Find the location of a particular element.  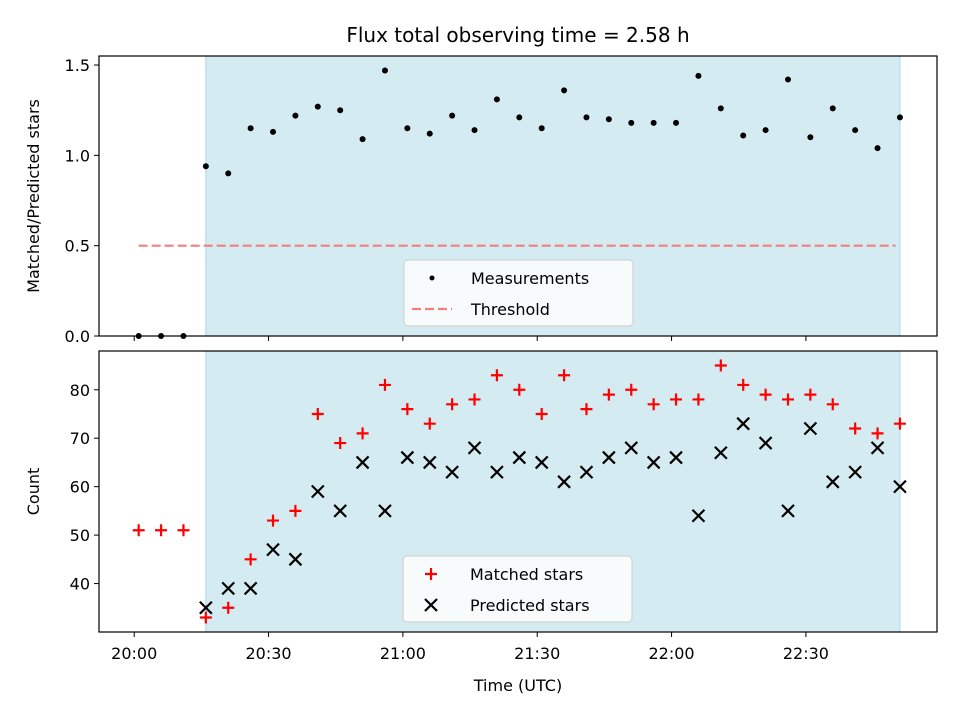

x-axis-label: Time (UTC) is located at coordinates (517, 685).